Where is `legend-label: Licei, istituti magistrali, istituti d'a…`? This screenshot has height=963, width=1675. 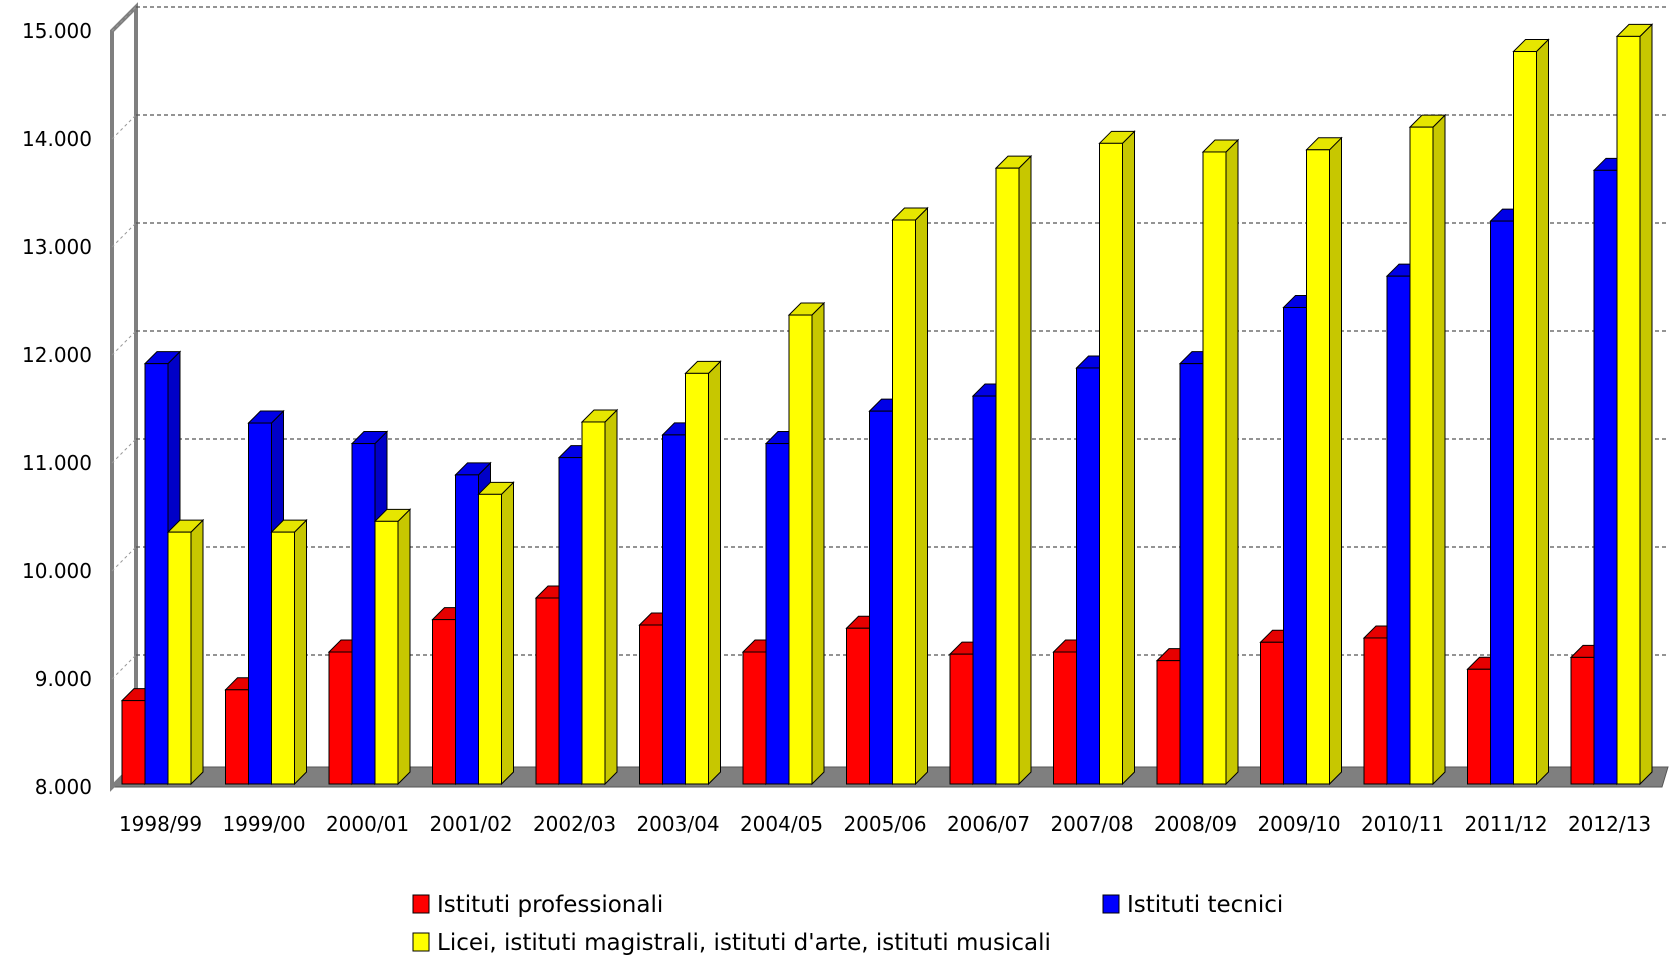
legend-label: Licei, istituti magistrali, istituti d'a… is located at coordinates (744, 943).